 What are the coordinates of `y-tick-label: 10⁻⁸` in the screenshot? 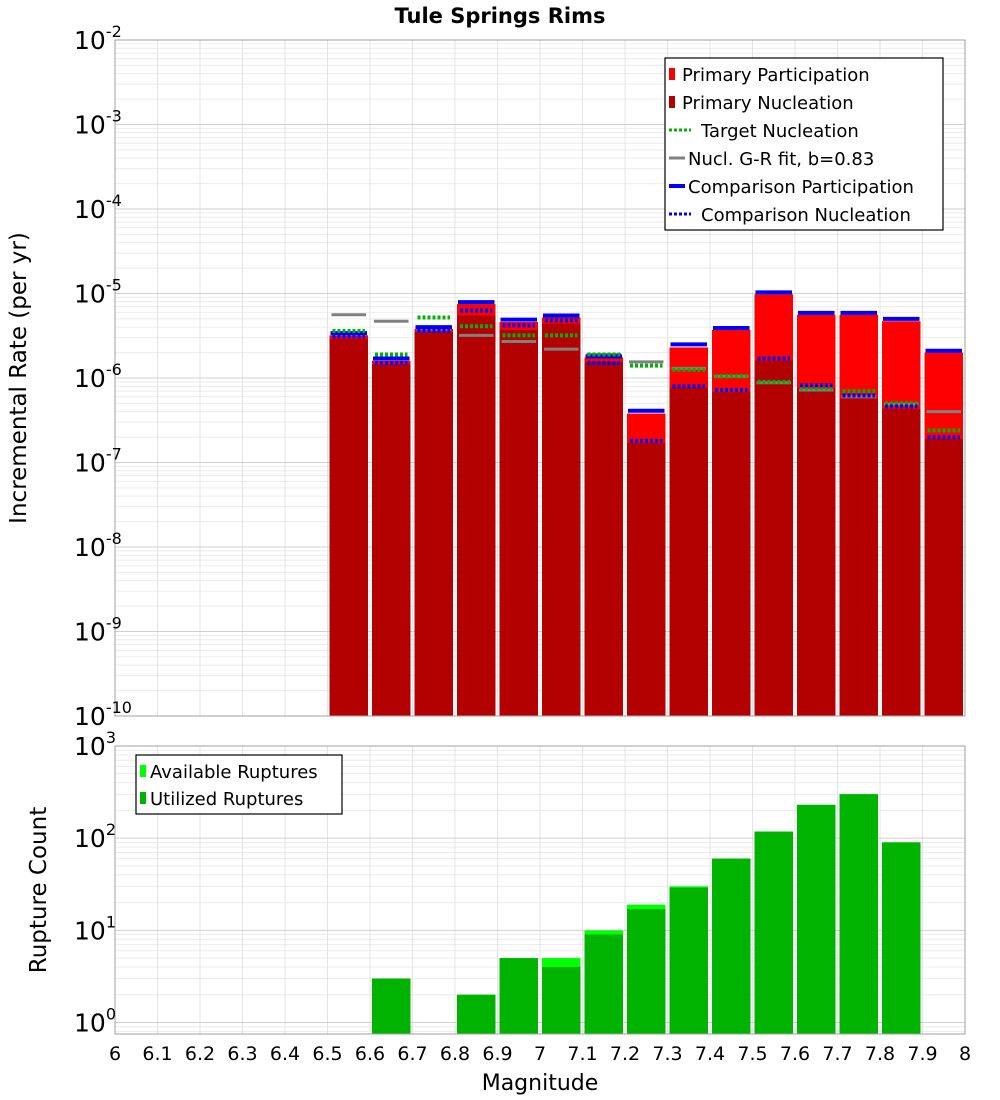 It's located at (98, 545).